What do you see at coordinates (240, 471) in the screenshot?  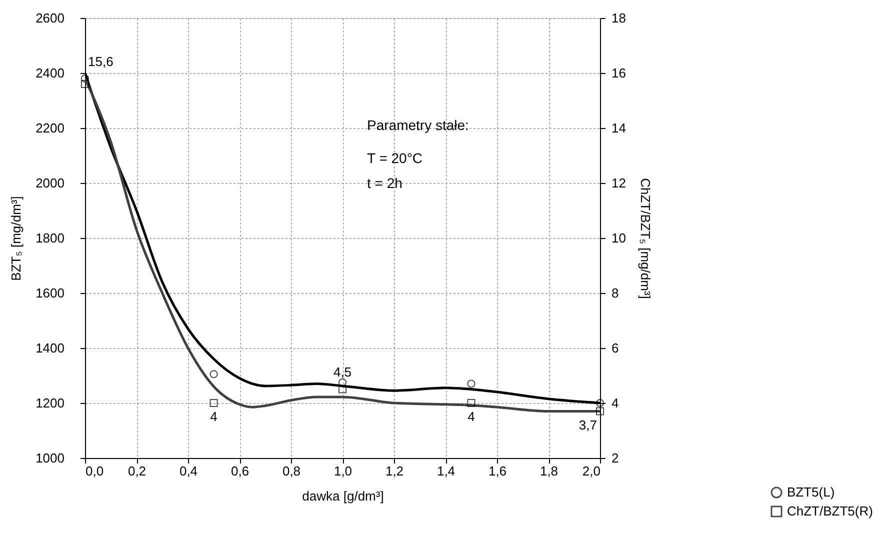 I see `x-tick-label: 0,6` at bounding box center [240, 471].